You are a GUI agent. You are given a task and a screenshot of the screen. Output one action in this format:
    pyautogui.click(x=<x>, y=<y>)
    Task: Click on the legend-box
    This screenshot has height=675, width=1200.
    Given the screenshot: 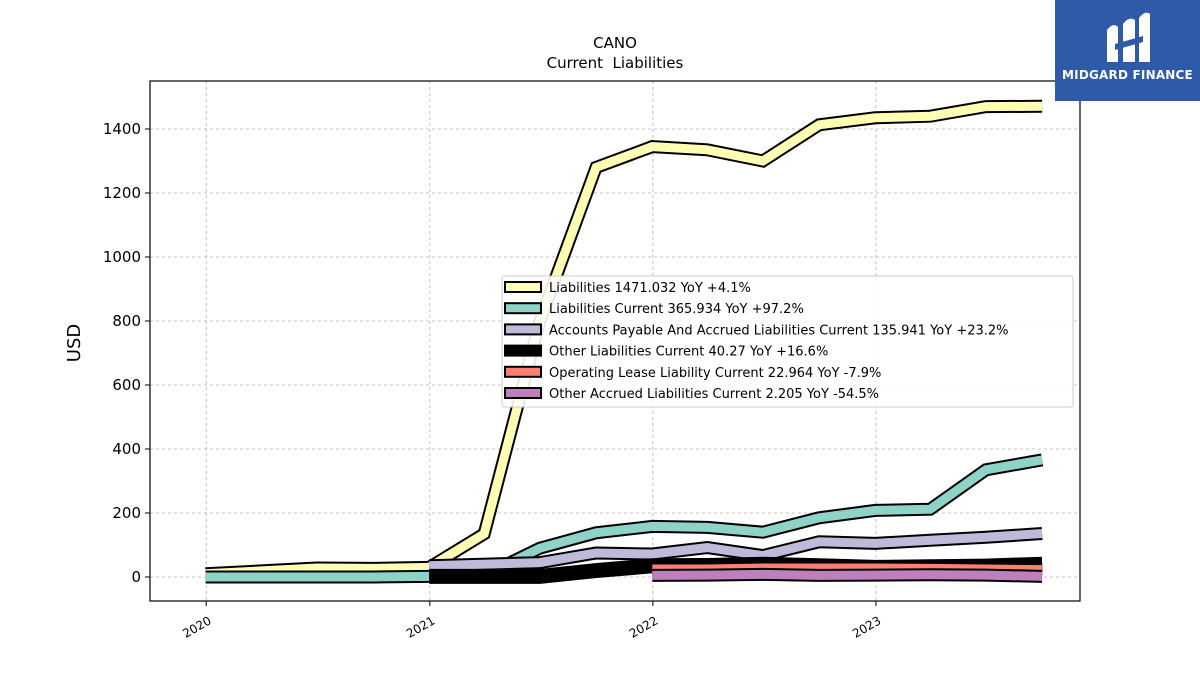 What is the action you would take?
    pyautogui.click(x=787, y=341)
    